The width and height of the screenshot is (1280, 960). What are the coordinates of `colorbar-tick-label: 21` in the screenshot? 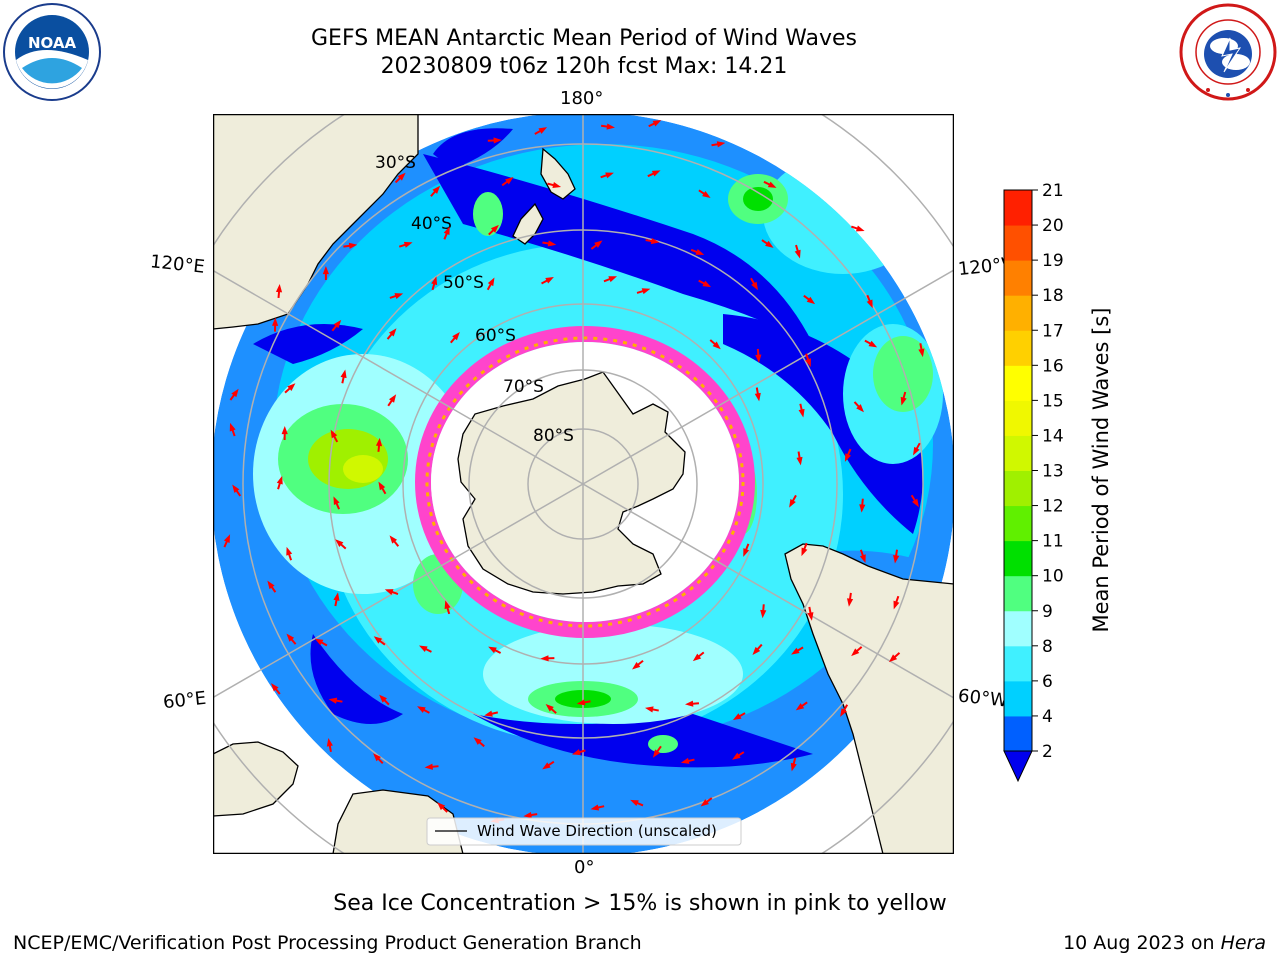 It's located at (1053, 191).